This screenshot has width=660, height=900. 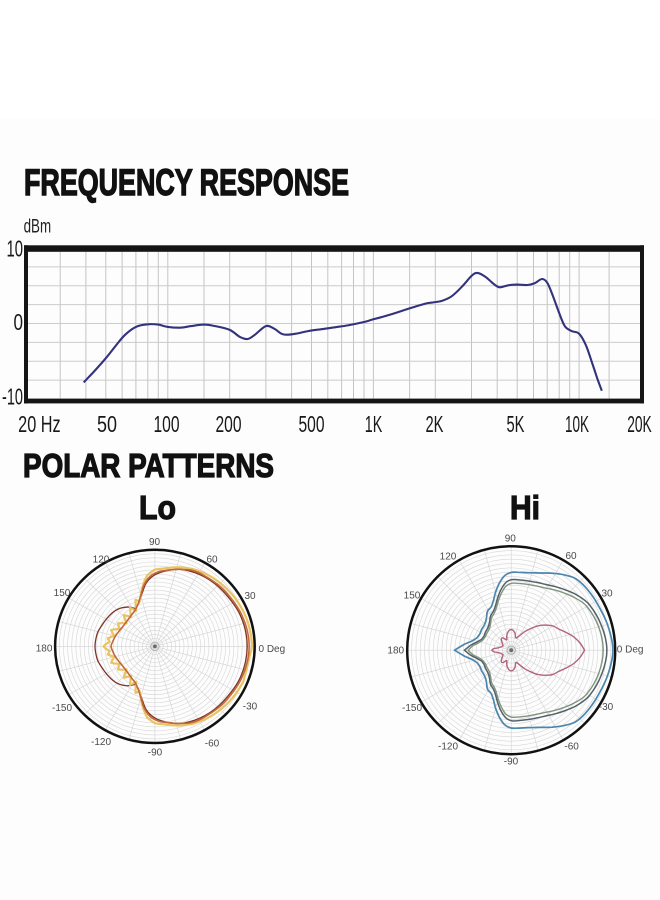 What do you see at coordinates (167, 424) in the screenshot?
I see `svg-text: 100` at bounding box center [167, 424].